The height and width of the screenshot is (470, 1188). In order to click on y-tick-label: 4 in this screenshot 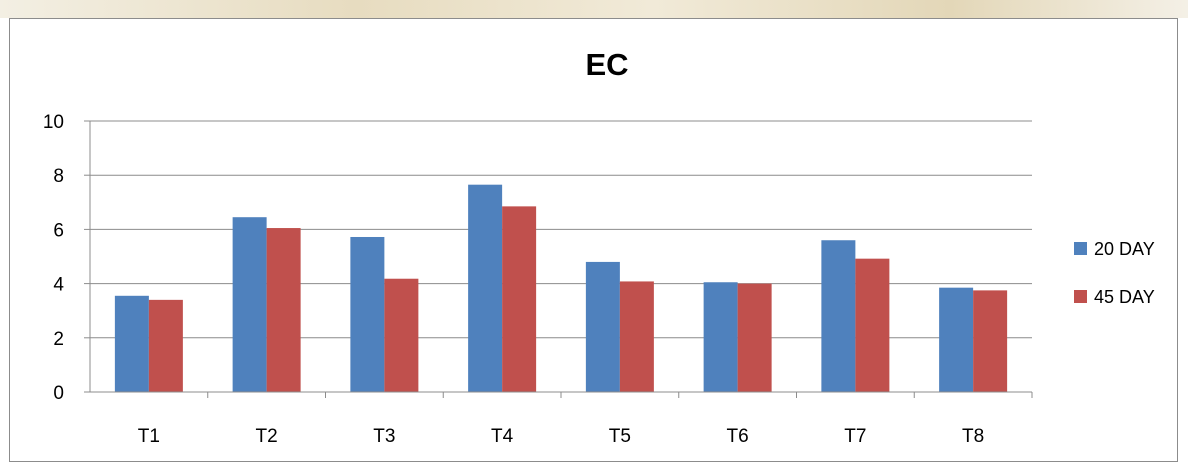, I will do `click(58, 285)`.